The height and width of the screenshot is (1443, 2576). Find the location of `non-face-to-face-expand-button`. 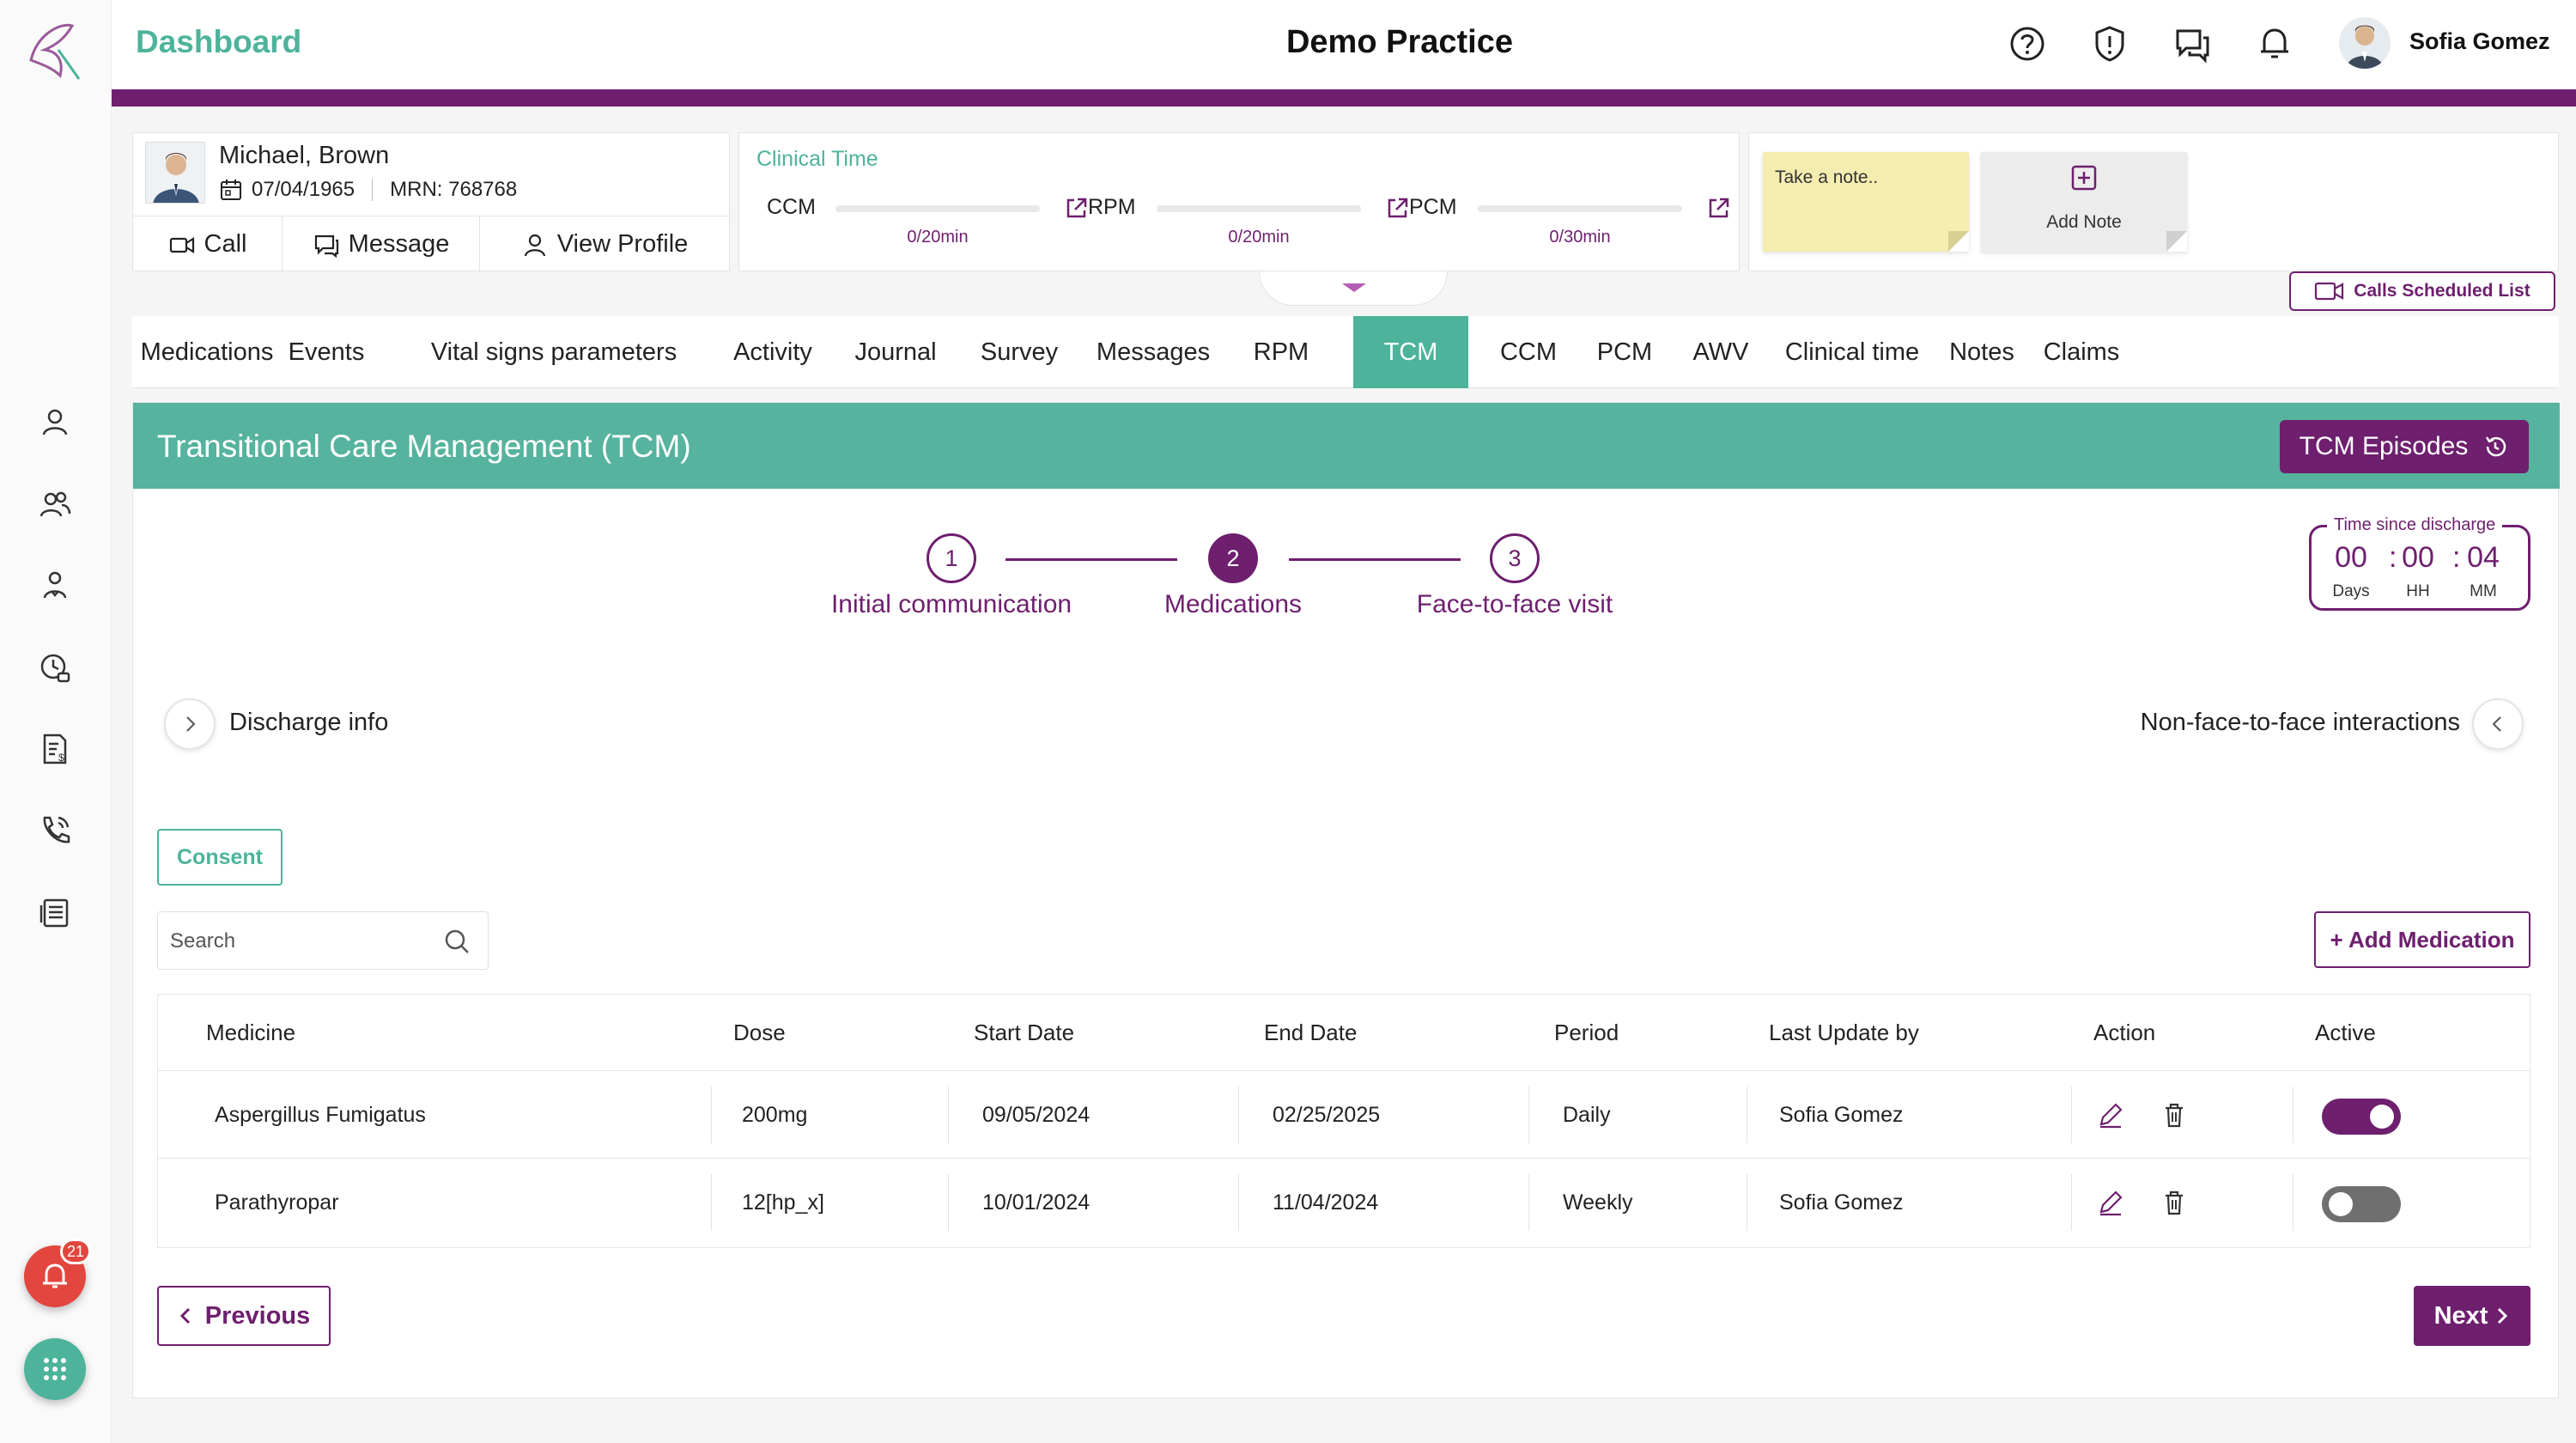

non-face-to-face-expand-button is located at coordinates (2498, 724).